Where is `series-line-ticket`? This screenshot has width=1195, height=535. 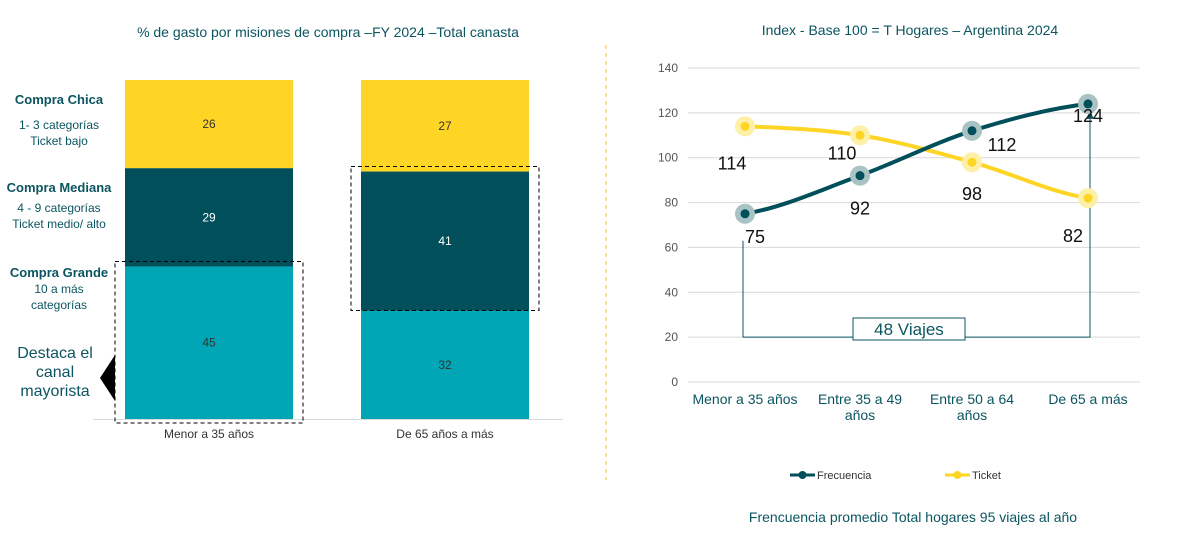 series-line-ticket is located at coordinates (916, 162).